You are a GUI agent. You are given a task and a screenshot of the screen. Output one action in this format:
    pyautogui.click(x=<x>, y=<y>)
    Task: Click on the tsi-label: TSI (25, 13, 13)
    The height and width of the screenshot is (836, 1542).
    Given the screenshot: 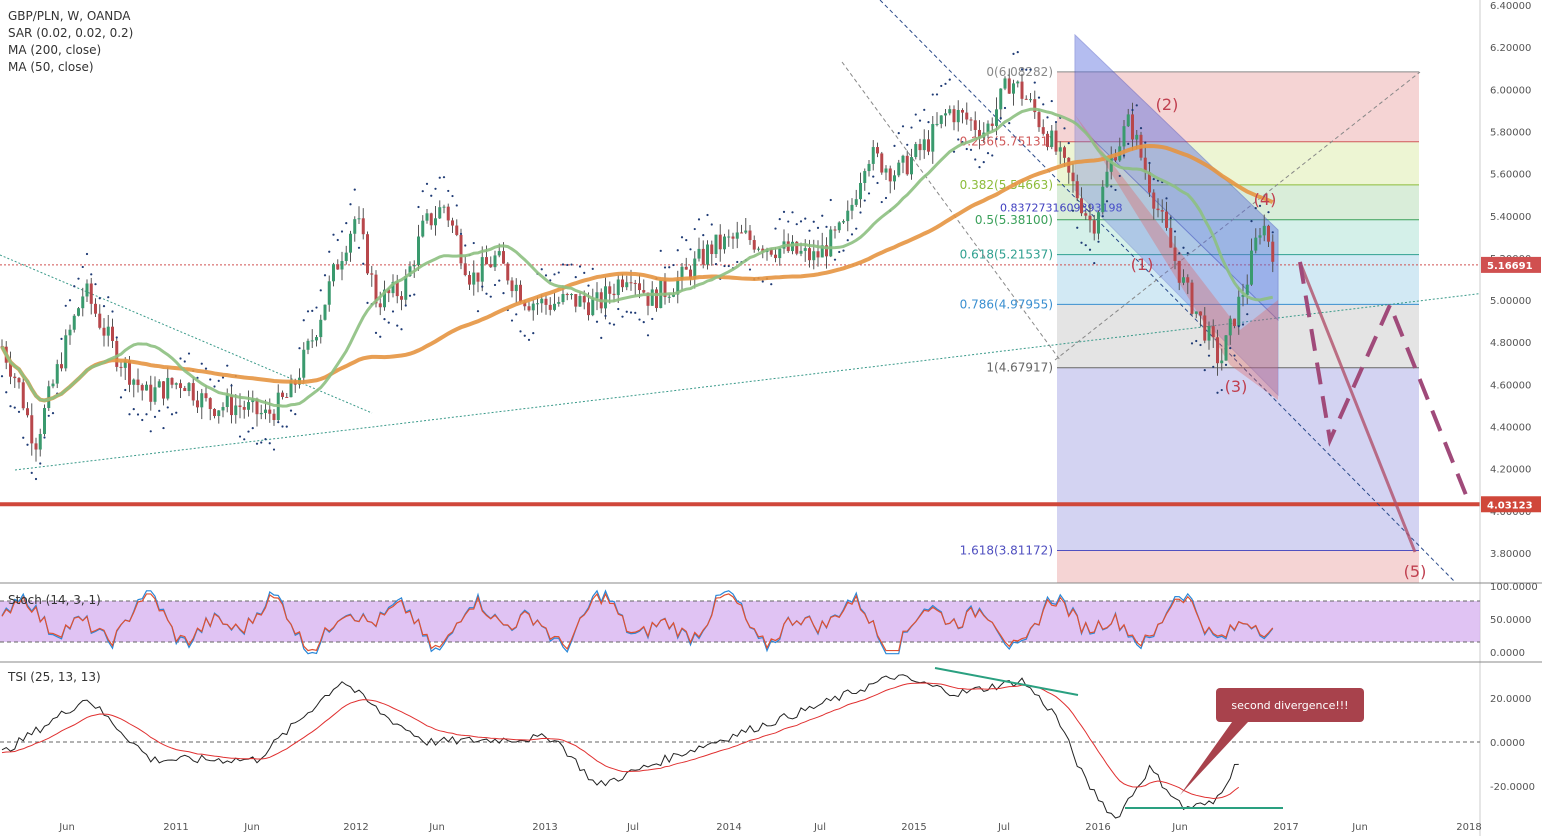 What is the action you would take?
    pyautogui.click(x=54, y=677)
    